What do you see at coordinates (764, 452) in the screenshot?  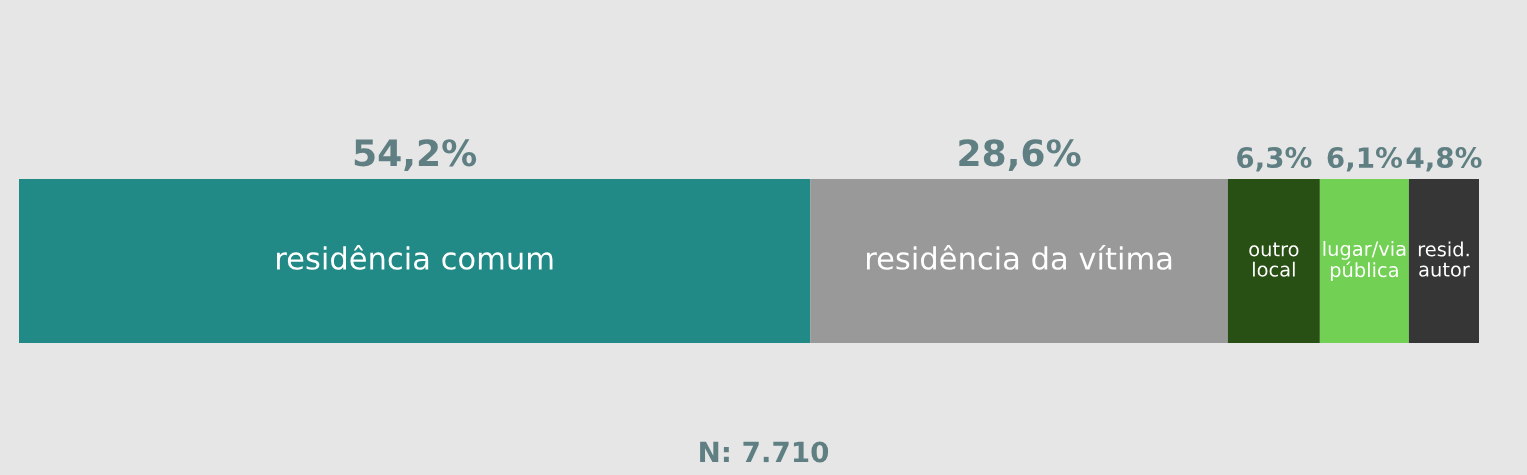 I see `text: N: 7.710` at bounding box center [764, 452].